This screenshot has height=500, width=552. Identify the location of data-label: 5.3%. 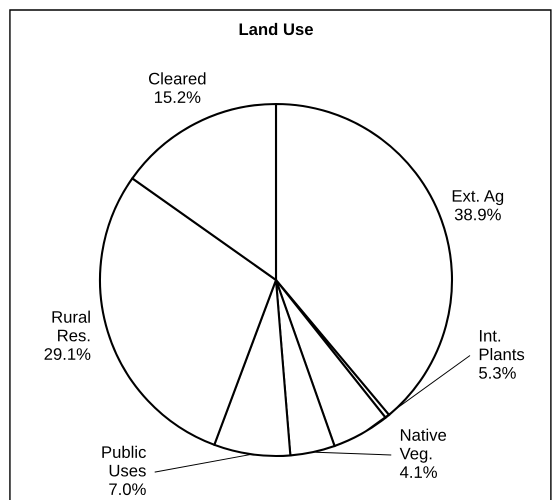
(497, 372).